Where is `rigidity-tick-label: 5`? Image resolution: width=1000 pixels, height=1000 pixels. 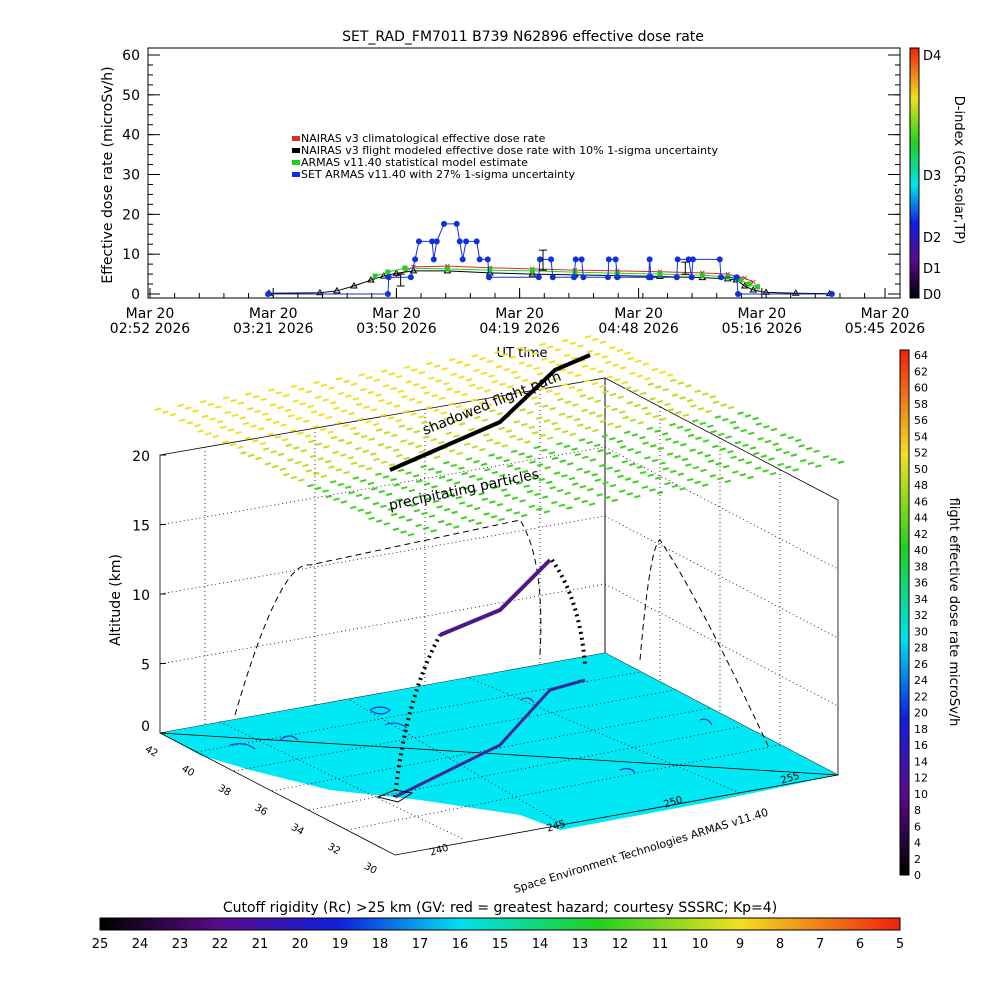 rigidity-tick-label: 5 is located at coordinates (900, 944).